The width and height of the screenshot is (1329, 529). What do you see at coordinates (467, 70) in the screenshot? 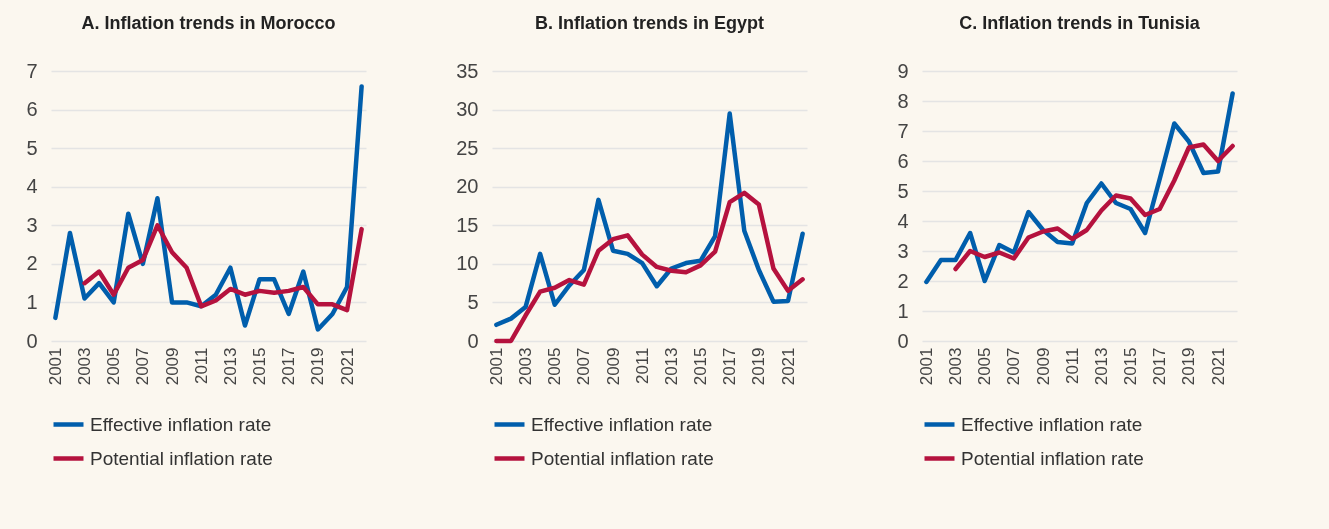
I see `y-tick-label: 35` at bounding box center [467, 70].